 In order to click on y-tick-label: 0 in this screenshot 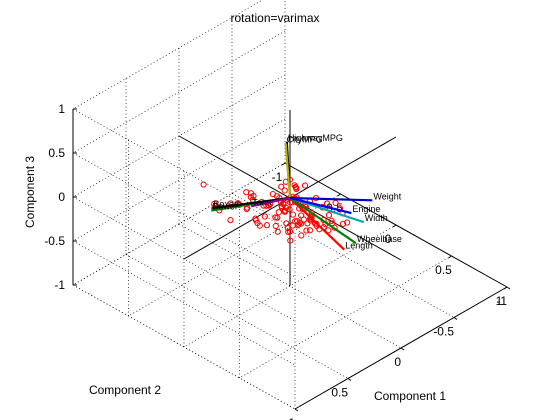, I will do `click(397, 362)`.